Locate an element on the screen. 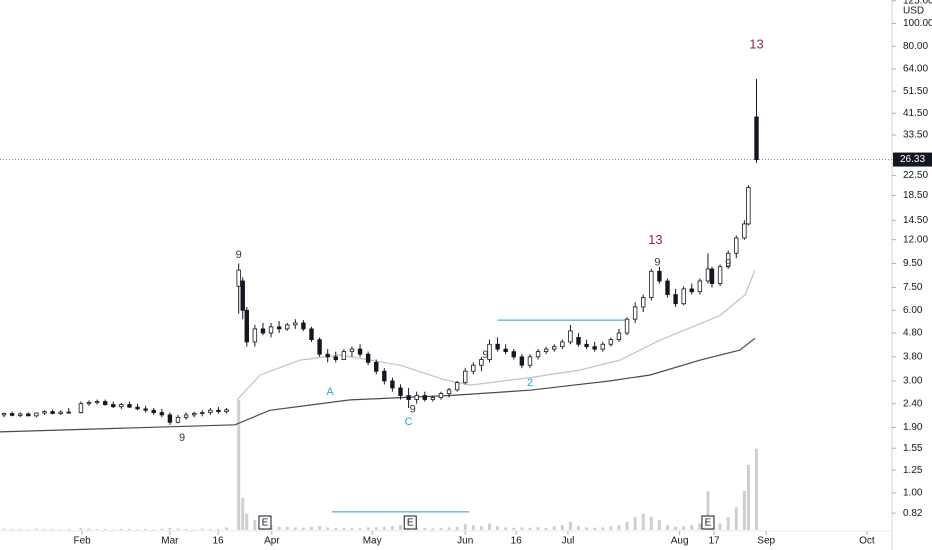  x-tick-label: Apr is located at coordinates (272, 541).